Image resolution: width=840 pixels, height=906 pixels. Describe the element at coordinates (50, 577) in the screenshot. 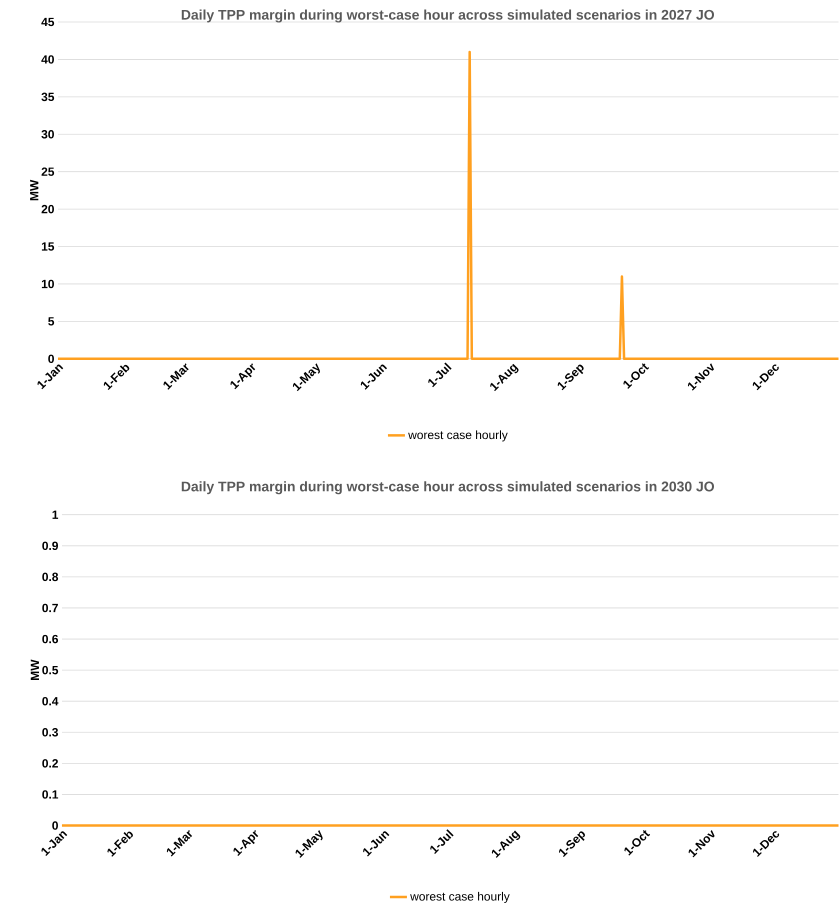

I see `y-tick-label: 0.8` at that location.